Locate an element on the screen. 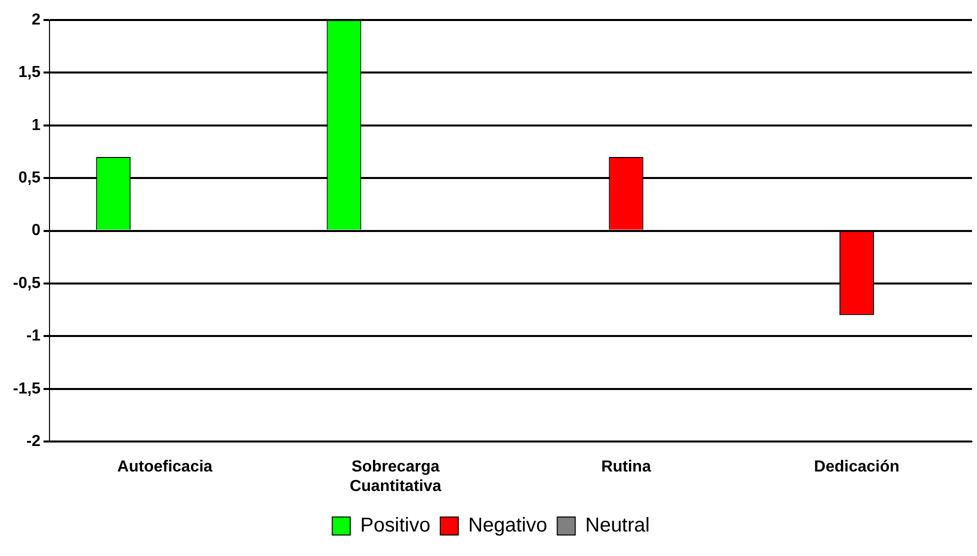 This screenshot has height=556, width=977. x-tick-label: Dedicación is located at coordinates (857, 467).